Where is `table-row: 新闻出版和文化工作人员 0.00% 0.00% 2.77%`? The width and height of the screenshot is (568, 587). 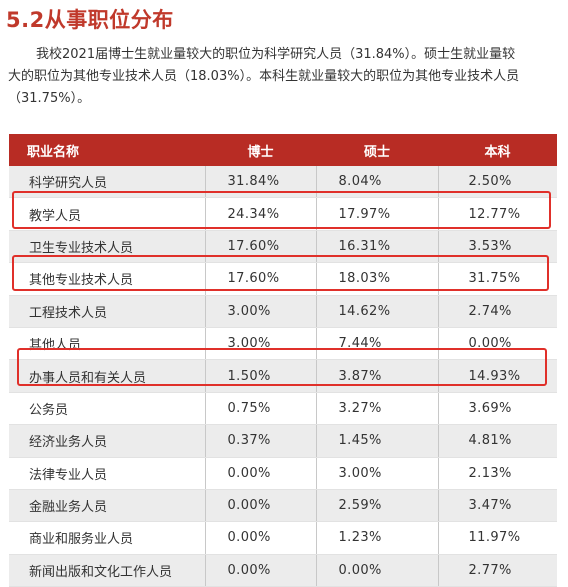
table-row: 新闻出版和文化工作人员 0.00% 0.00% 2.77% is located at coordinates (283, 570).